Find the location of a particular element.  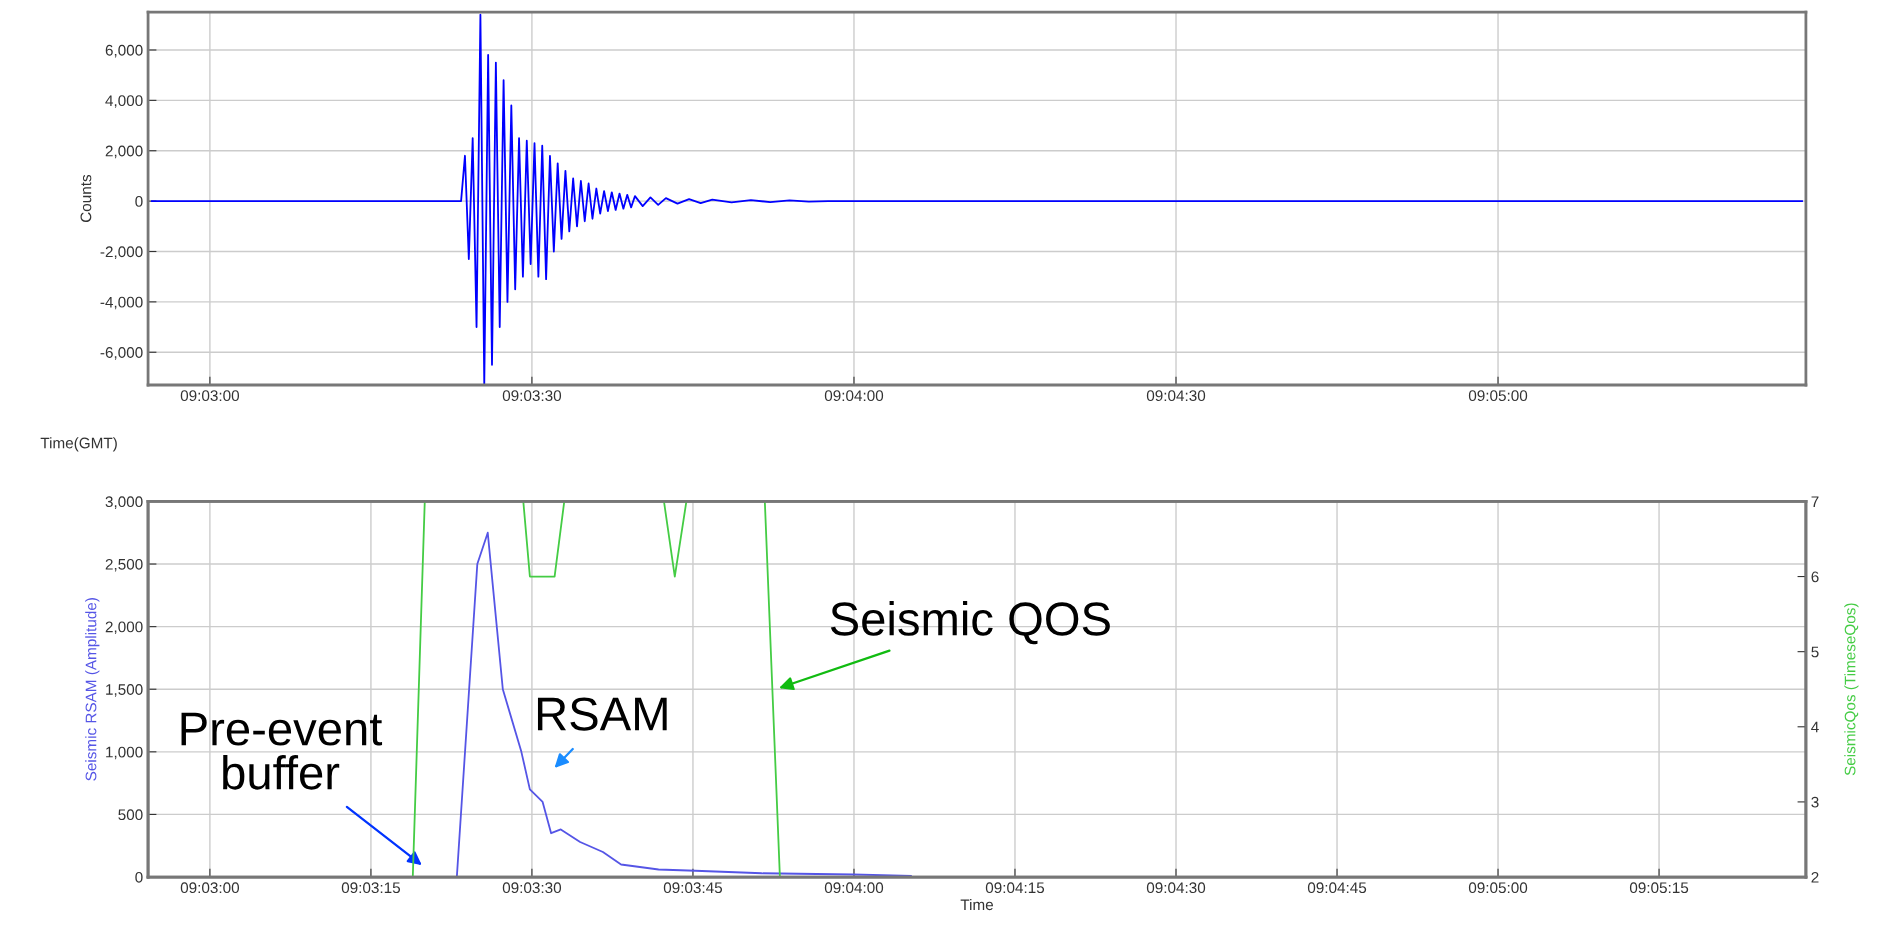

y-tick-label: 1,000 is located at coordinates (124, 753).